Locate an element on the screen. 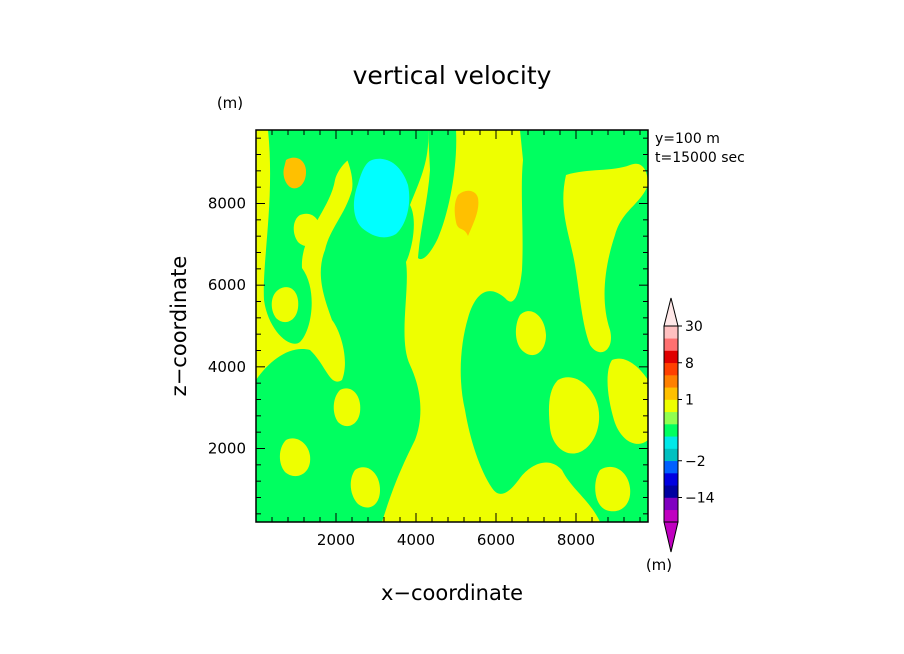 The image size is (904, 654). y-unit-label: (m) is located at coordinates (230, 103).